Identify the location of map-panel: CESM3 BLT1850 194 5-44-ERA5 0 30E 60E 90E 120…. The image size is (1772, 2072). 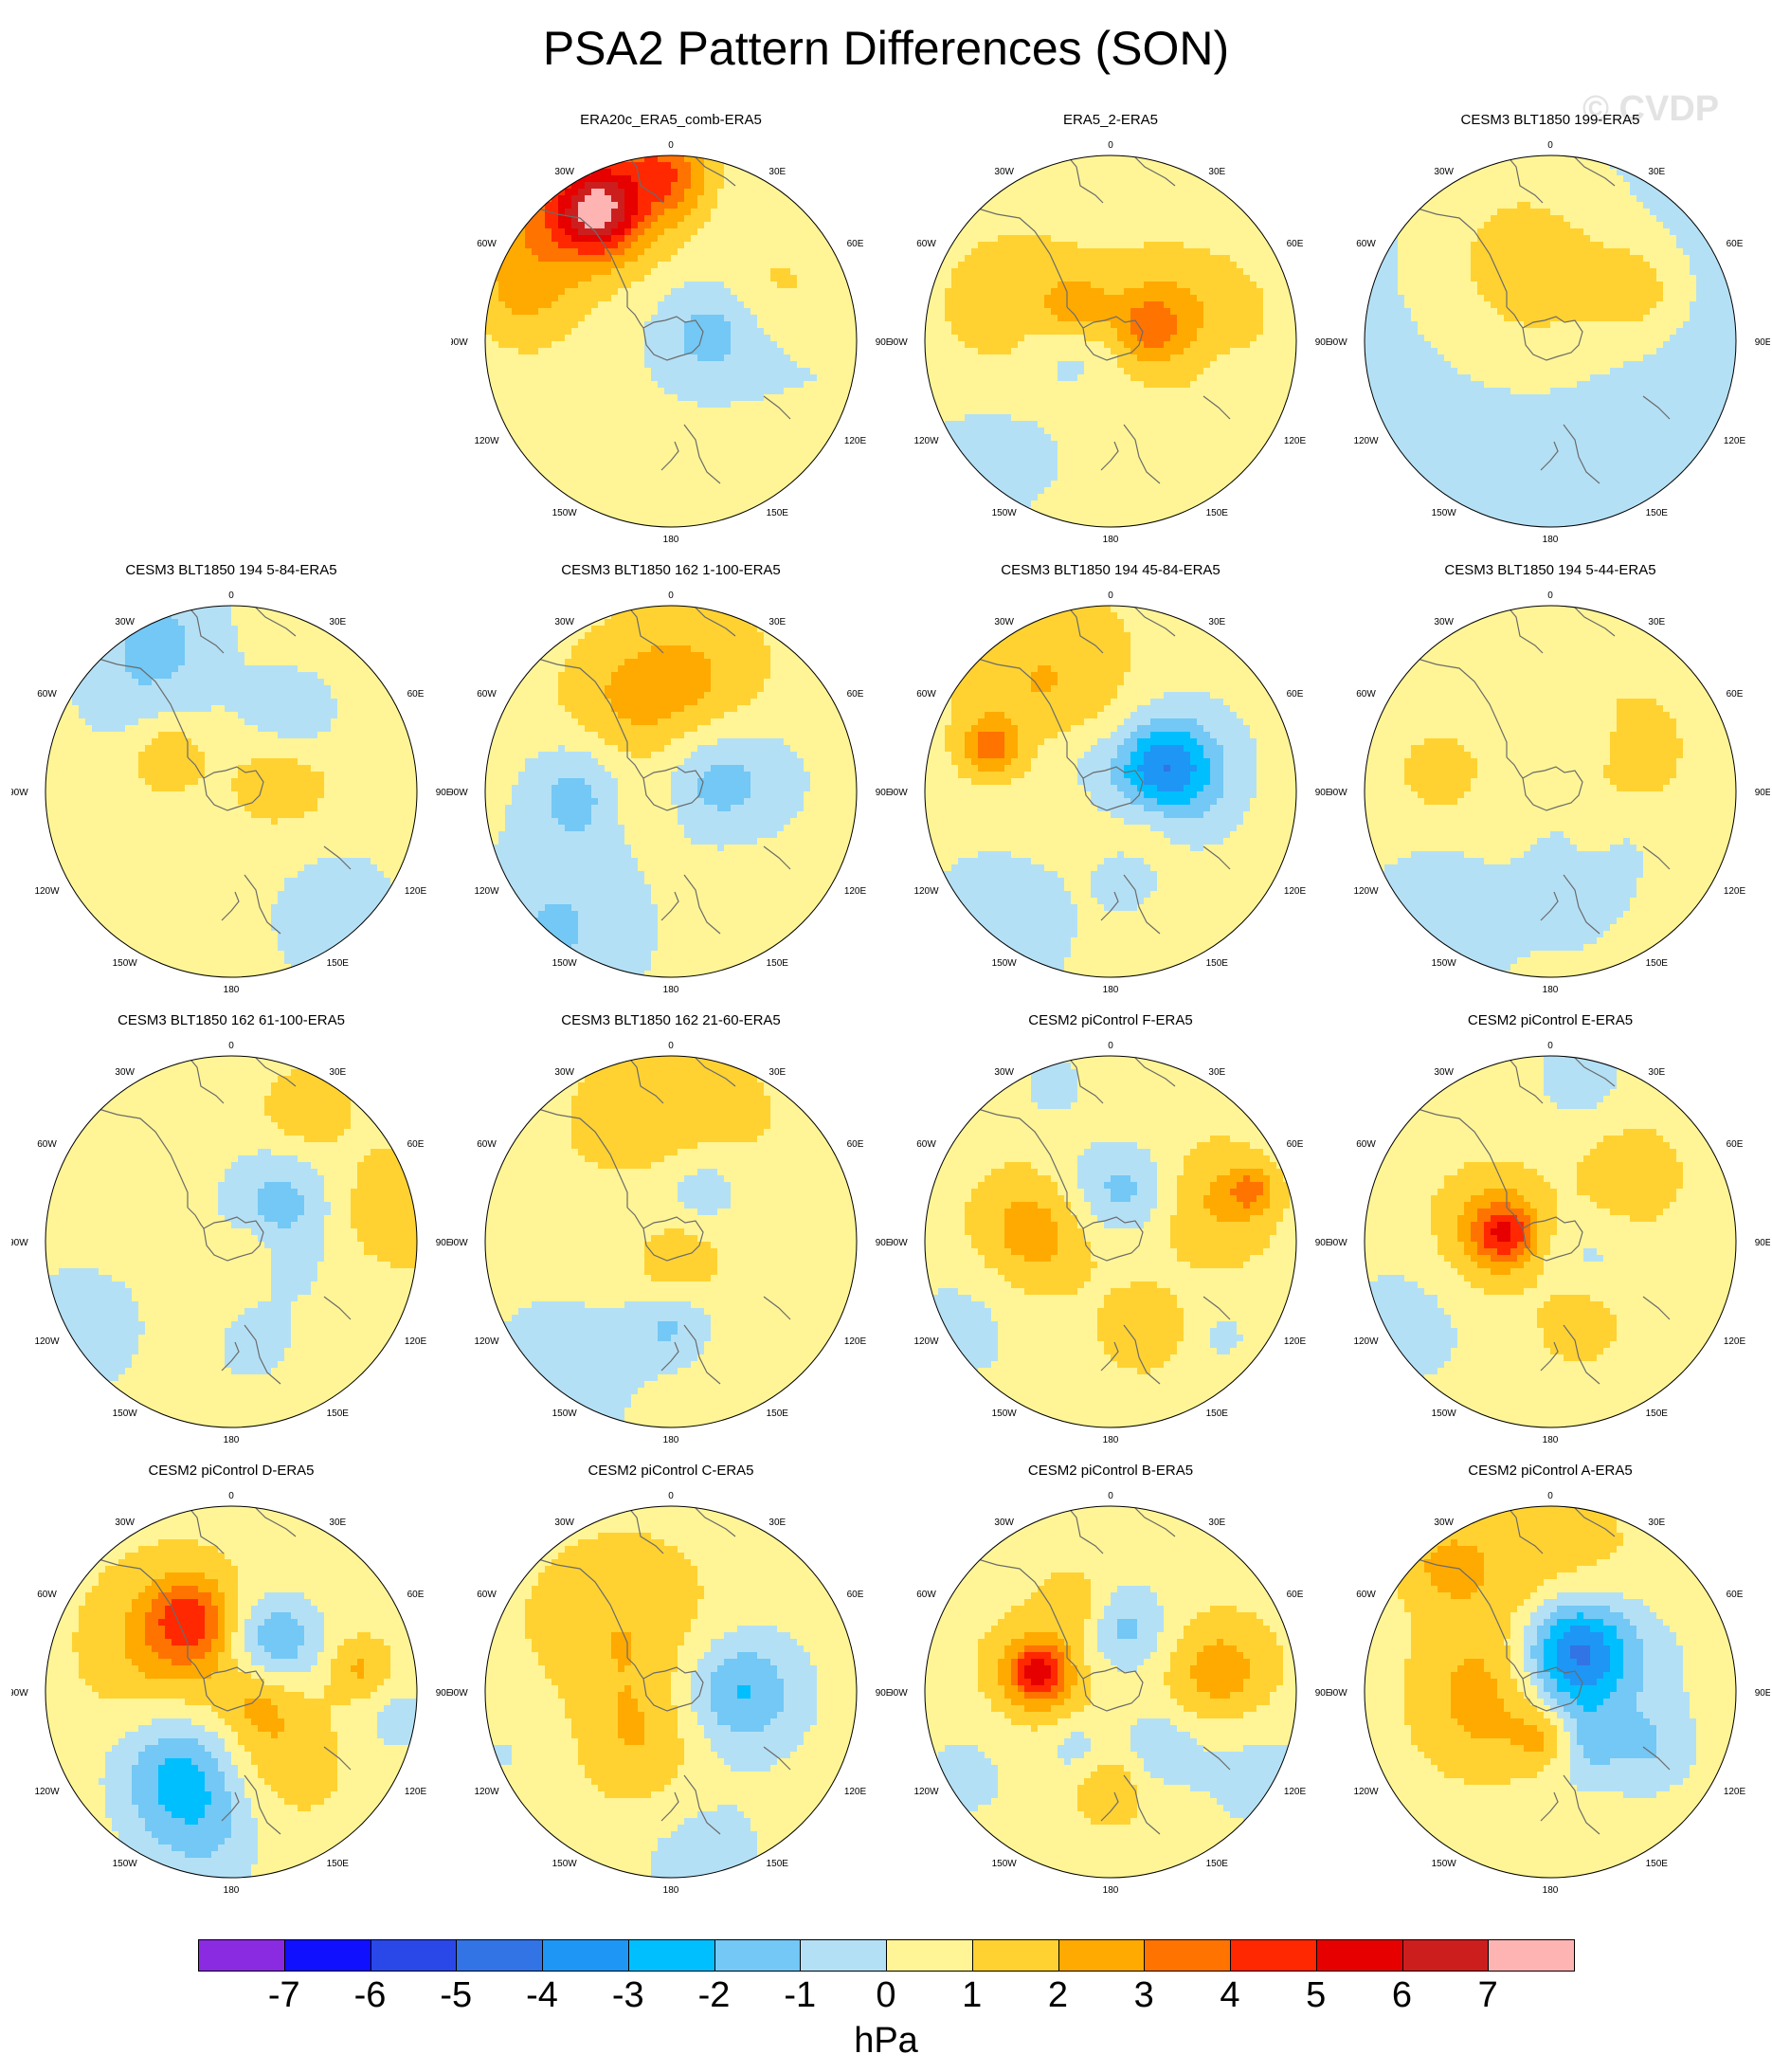
(1550, 785).